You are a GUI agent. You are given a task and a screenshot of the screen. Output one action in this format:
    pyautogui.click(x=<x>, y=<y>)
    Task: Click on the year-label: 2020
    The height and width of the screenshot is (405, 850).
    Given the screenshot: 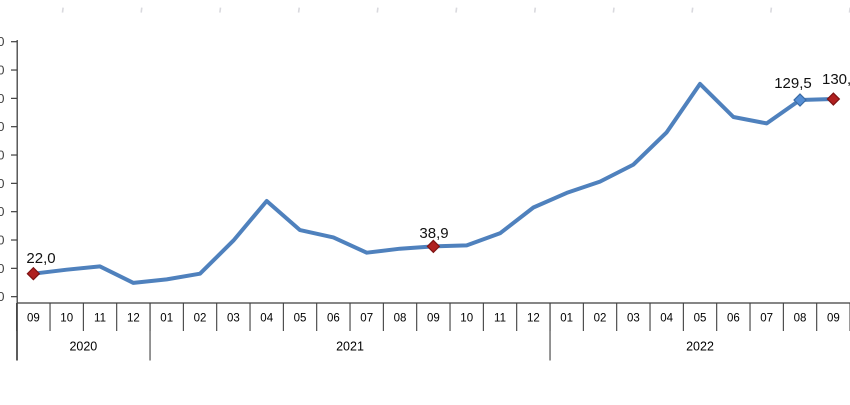 What is the action you would take?
    pyautogui.click(x=83, y=347)
    